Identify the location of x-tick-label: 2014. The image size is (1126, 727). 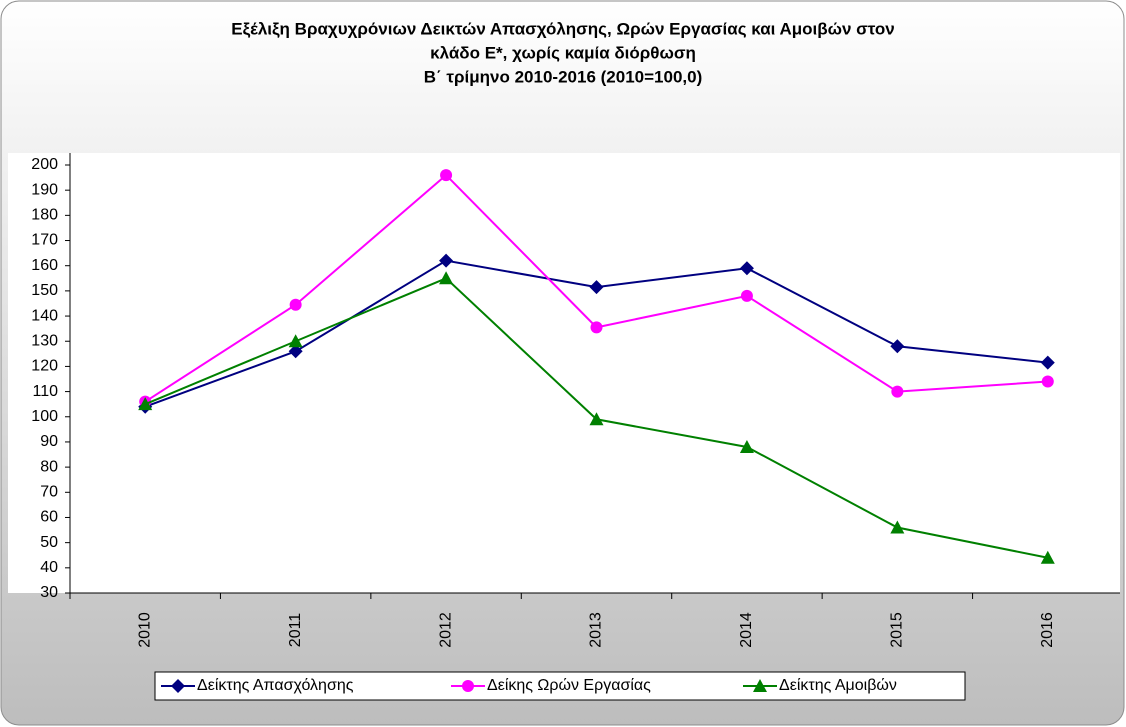
(746, 630).